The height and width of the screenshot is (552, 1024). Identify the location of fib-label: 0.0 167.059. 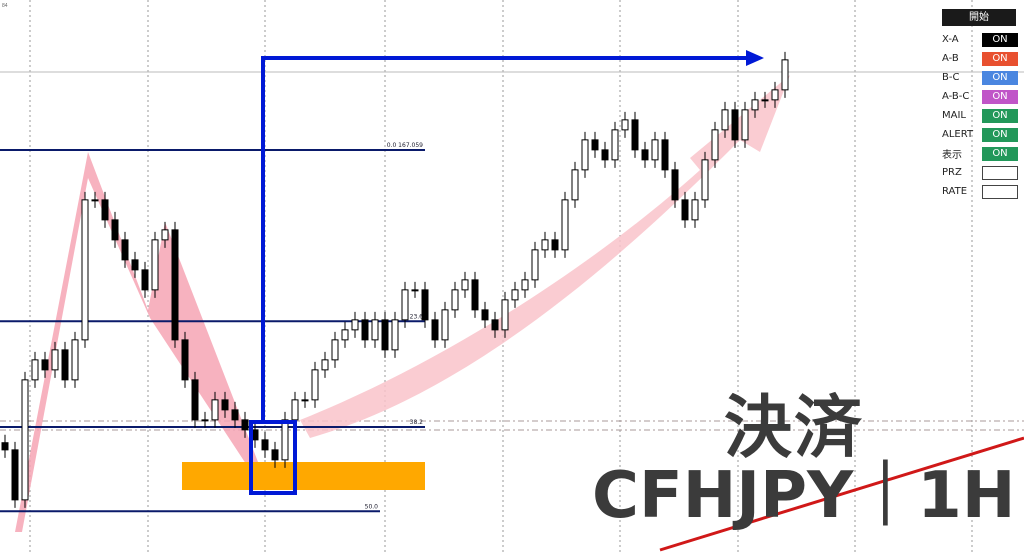
(405, 145).